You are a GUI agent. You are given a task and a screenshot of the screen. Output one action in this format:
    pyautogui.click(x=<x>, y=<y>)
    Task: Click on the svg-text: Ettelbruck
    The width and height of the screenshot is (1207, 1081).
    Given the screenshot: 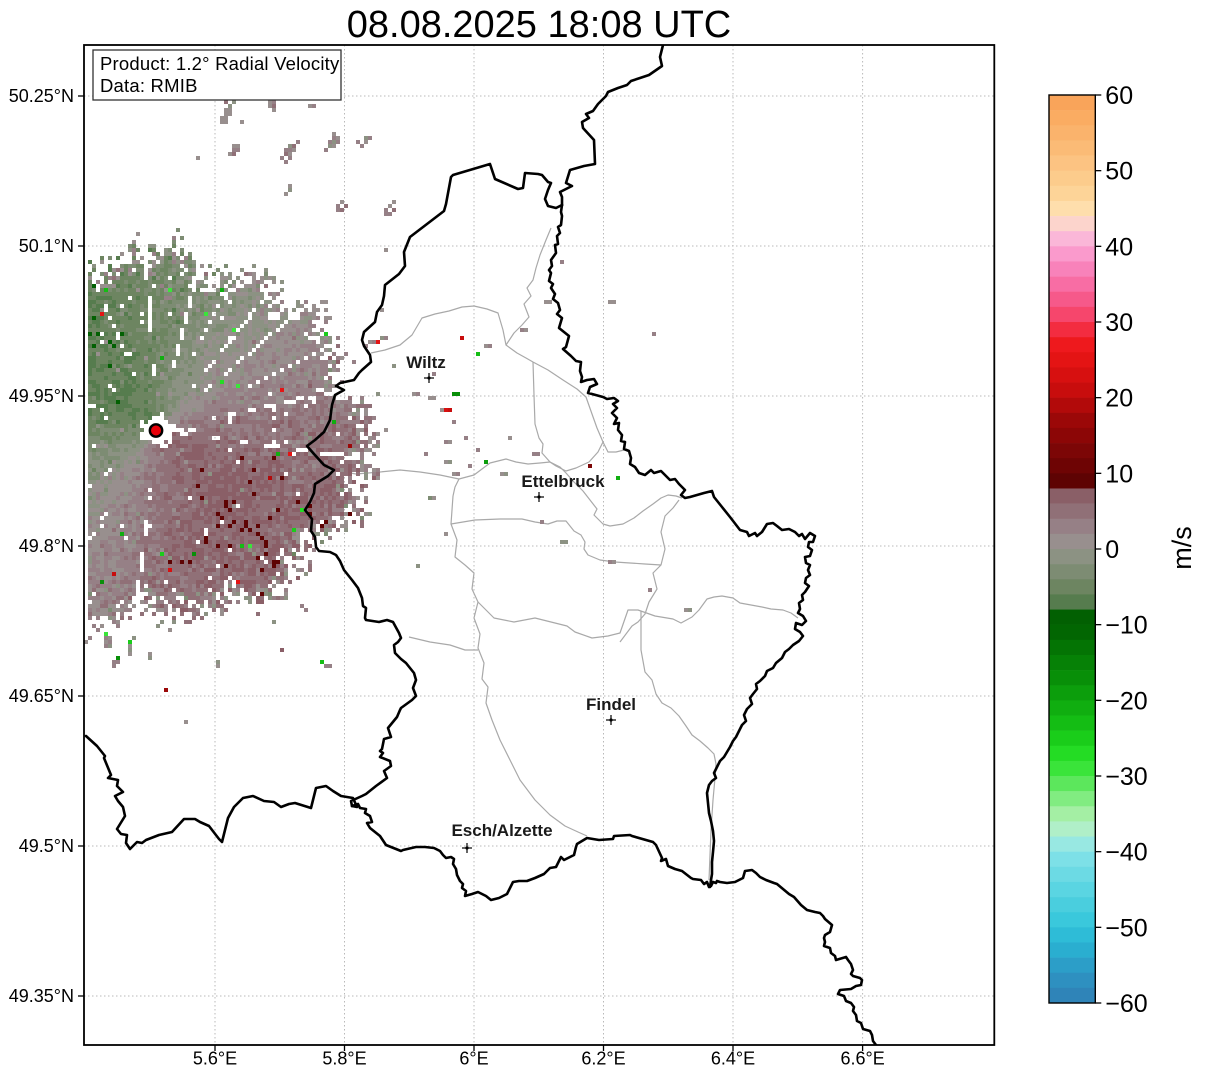 What is the action you would take?
    pyautogui.click(x=563, y=481)
    